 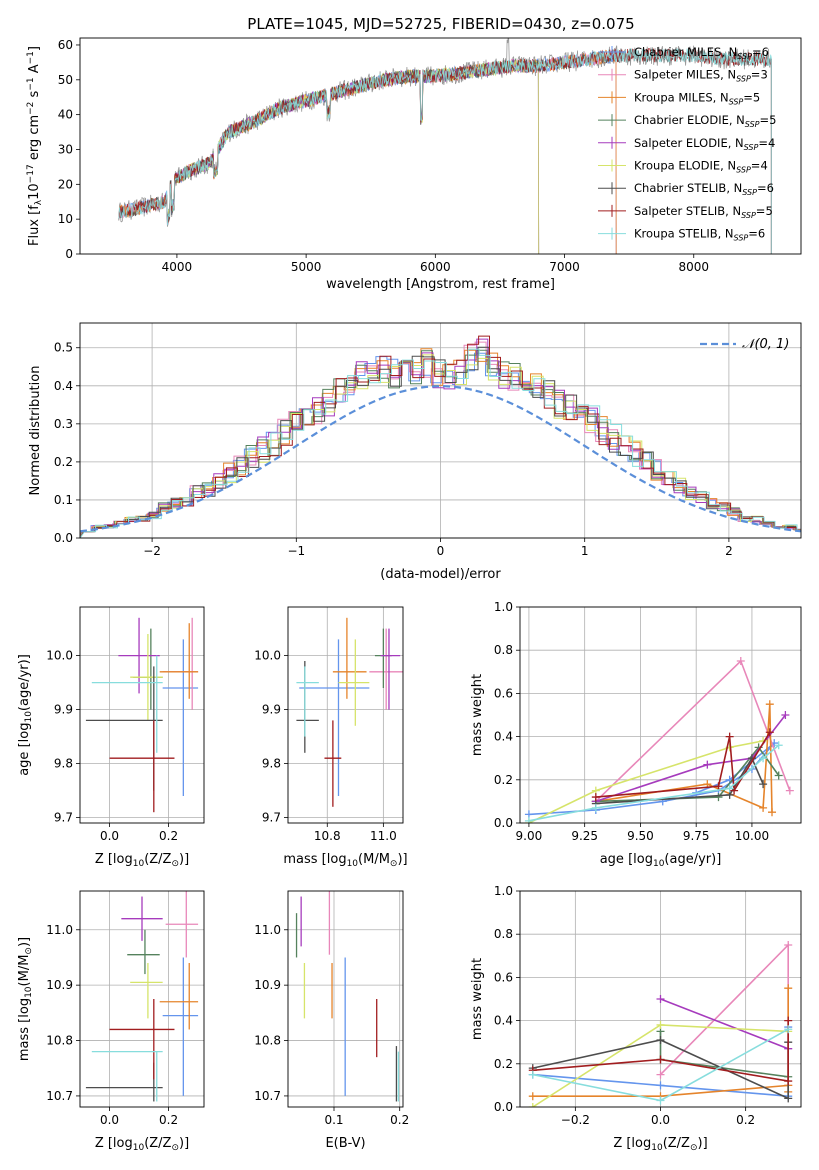 What do you see at coordinates (765, 52) in the screenshot?
I see `legend-nssp: 6` at bounding box center [765, 52].